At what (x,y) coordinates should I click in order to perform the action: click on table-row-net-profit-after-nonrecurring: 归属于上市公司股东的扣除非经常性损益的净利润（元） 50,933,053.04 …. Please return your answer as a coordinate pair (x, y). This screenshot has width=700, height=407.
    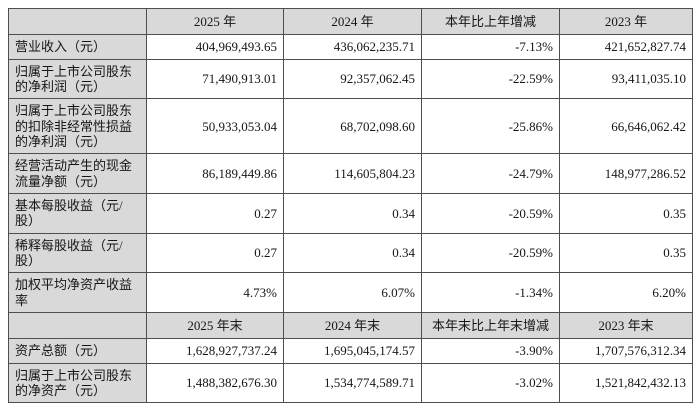
    Looking at the image, I should click on (350, 126).